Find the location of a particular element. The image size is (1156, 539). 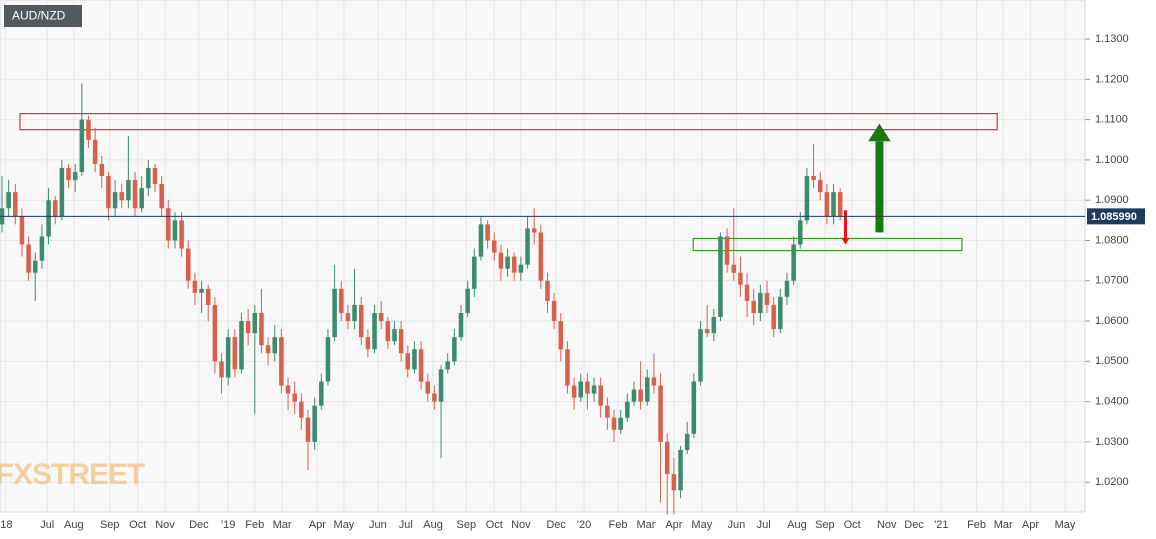

last-price-label: 1.085990 is located at coordinates (1114, 217).